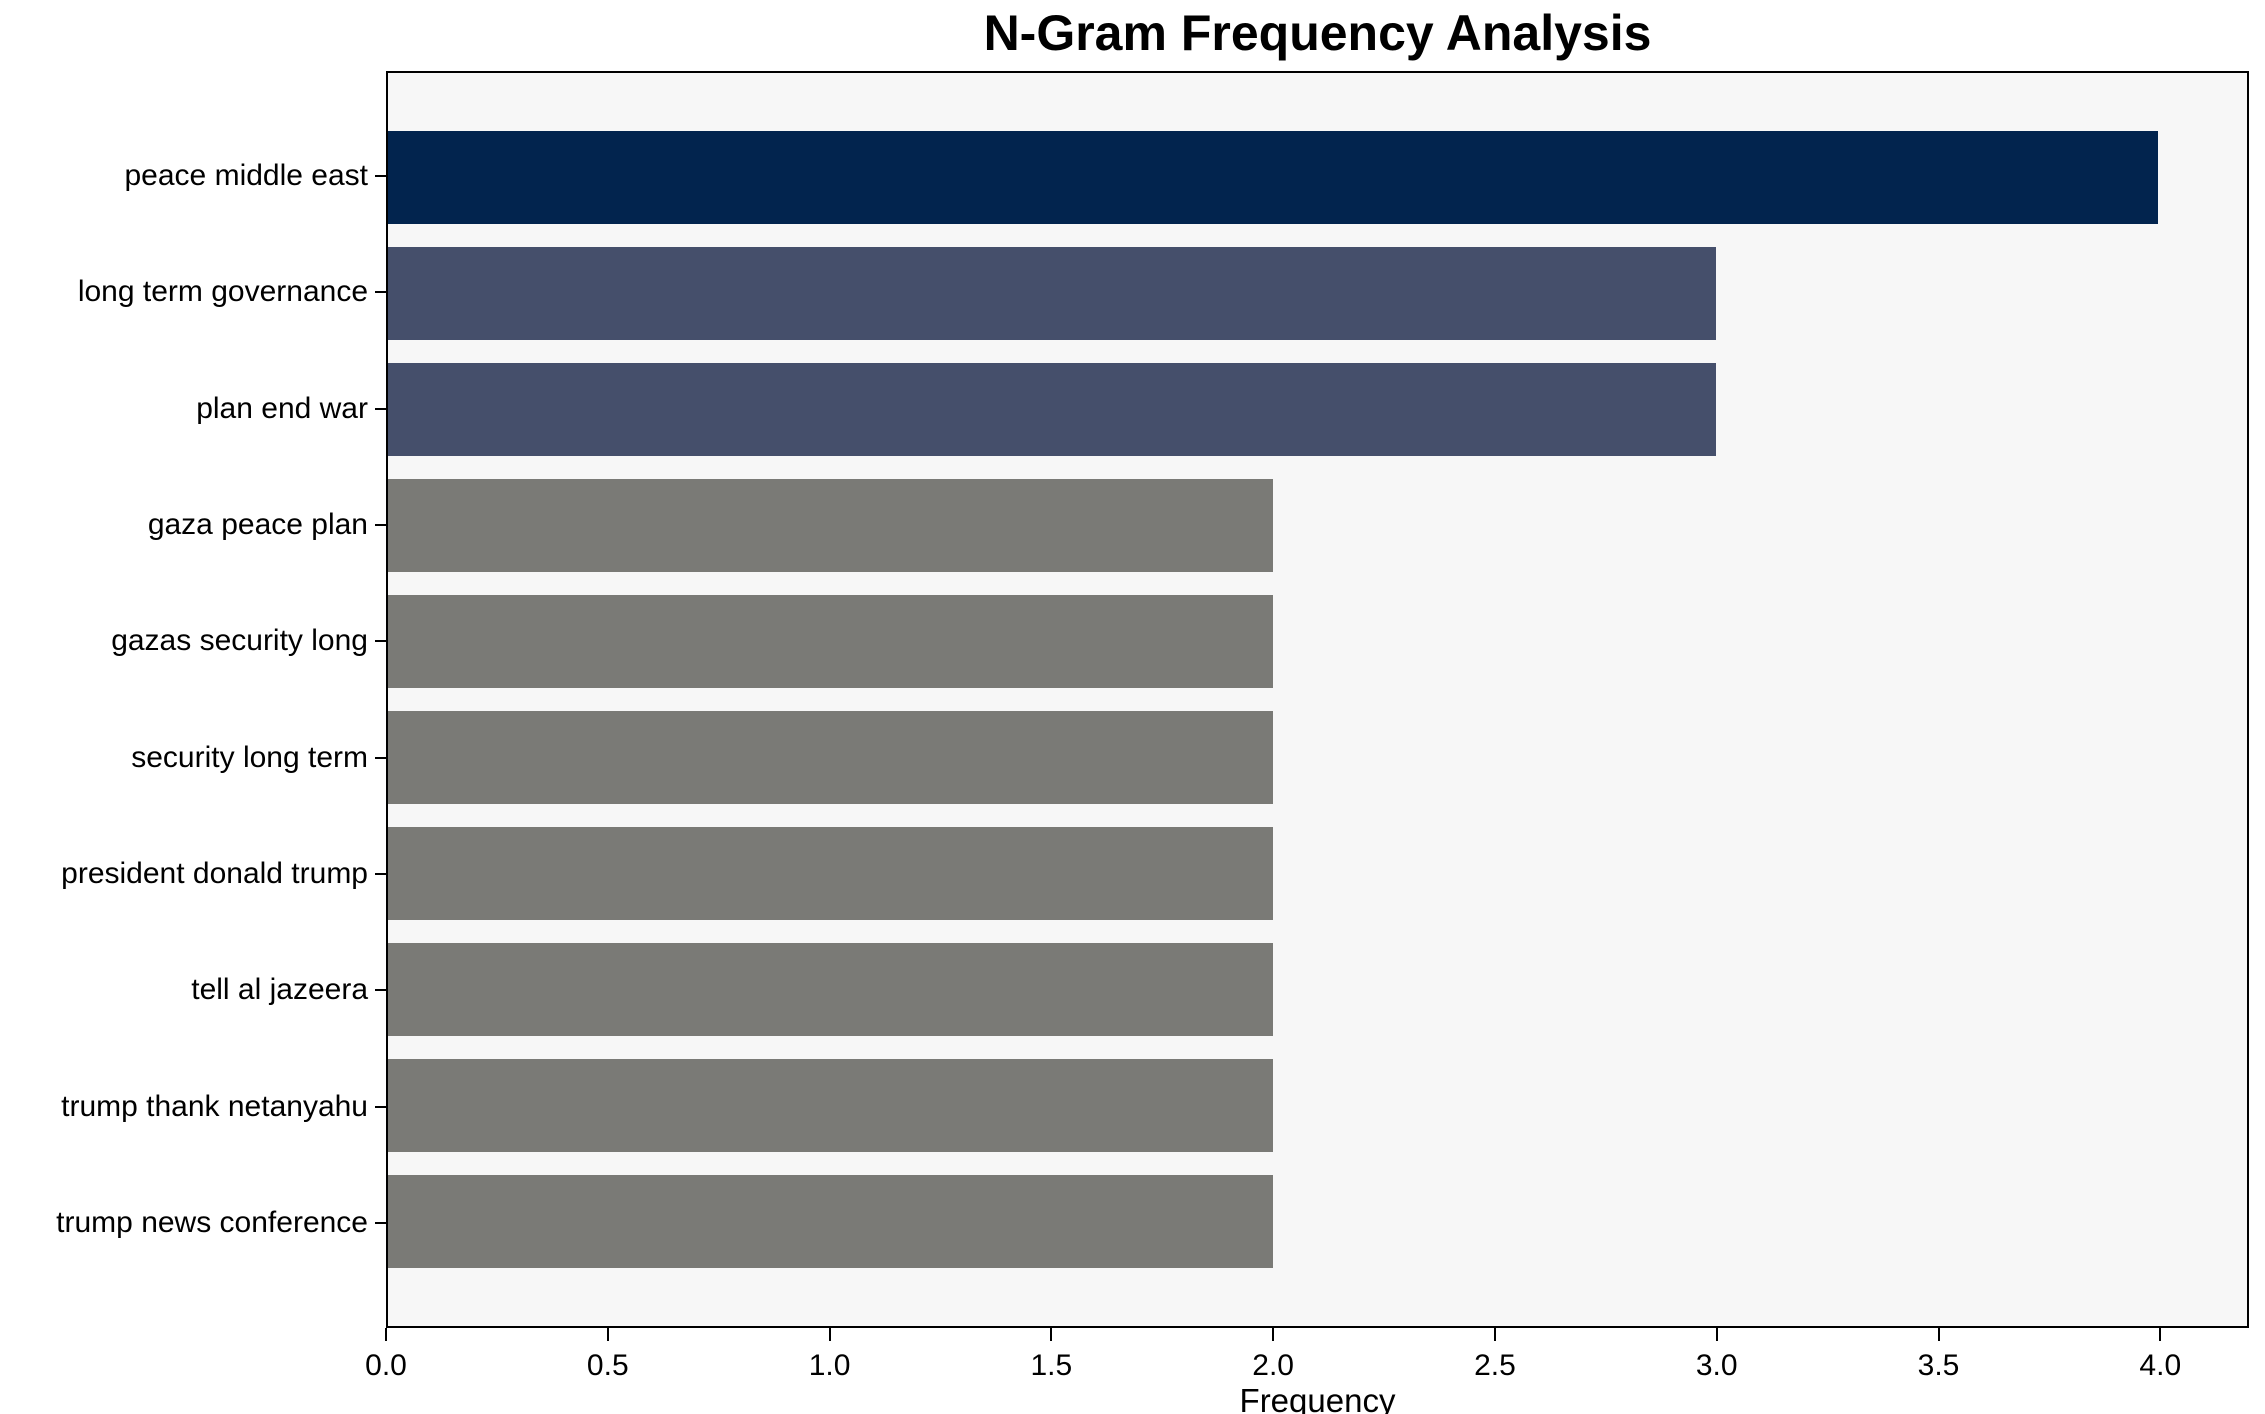 Image resolution: width=2265 pixels, height=1414 pixels. Describe the element at coordinates (1495, 1365) in the screenshot. I see `x-tick-label: 2.5` at that location.